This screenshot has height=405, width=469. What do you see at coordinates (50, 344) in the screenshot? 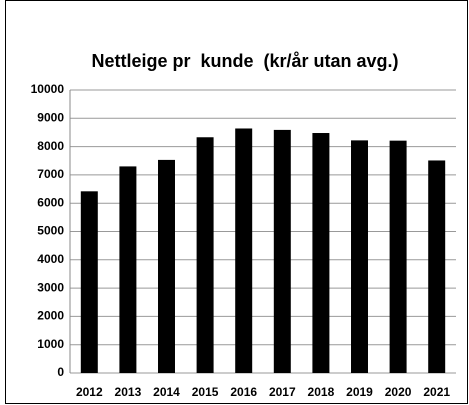
I see `y-tick-label: 1000` at bounding box center [50, 344].